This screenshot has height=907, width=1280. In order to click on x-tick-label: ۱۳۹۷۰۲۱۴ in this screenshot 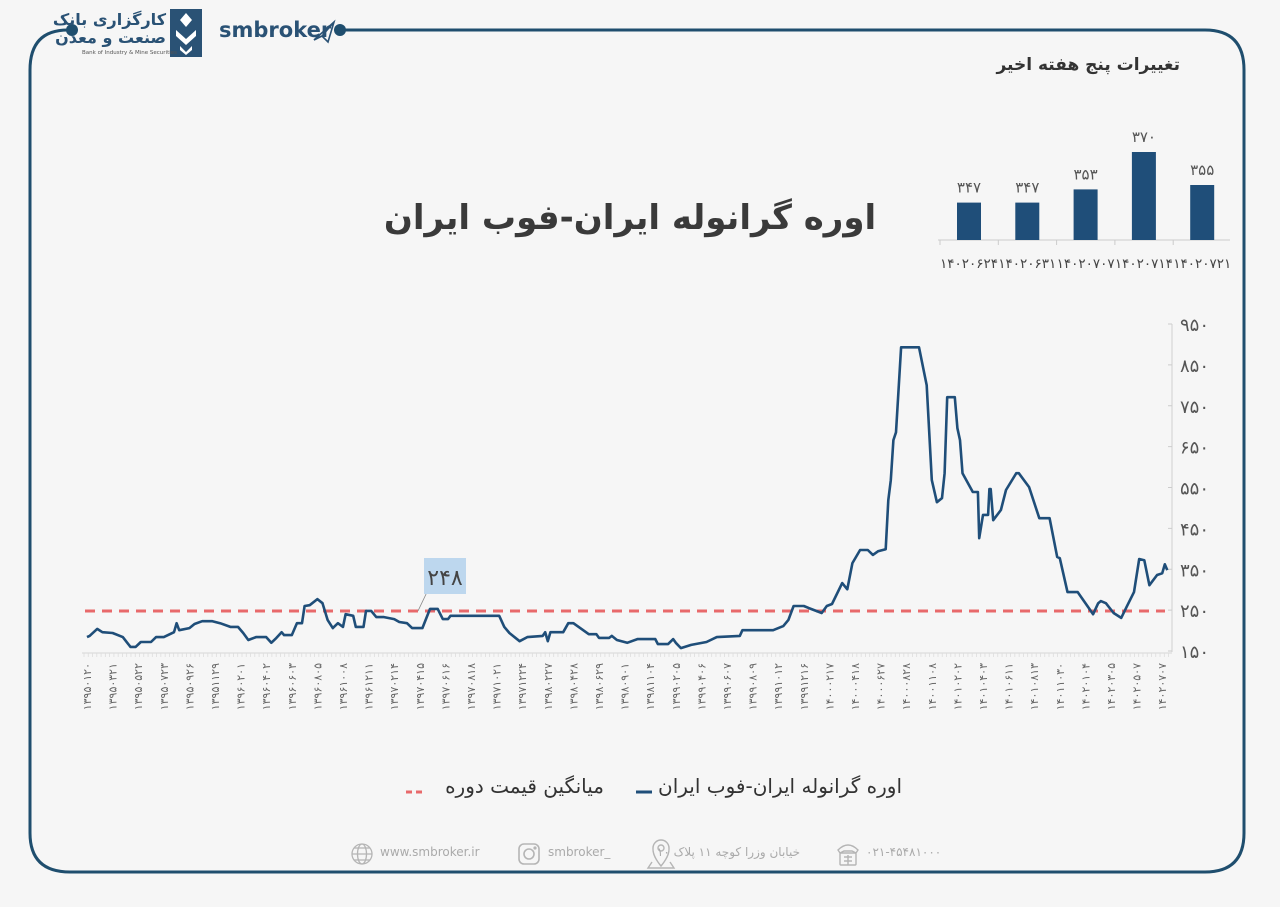, I will do `click(394, 686)`.